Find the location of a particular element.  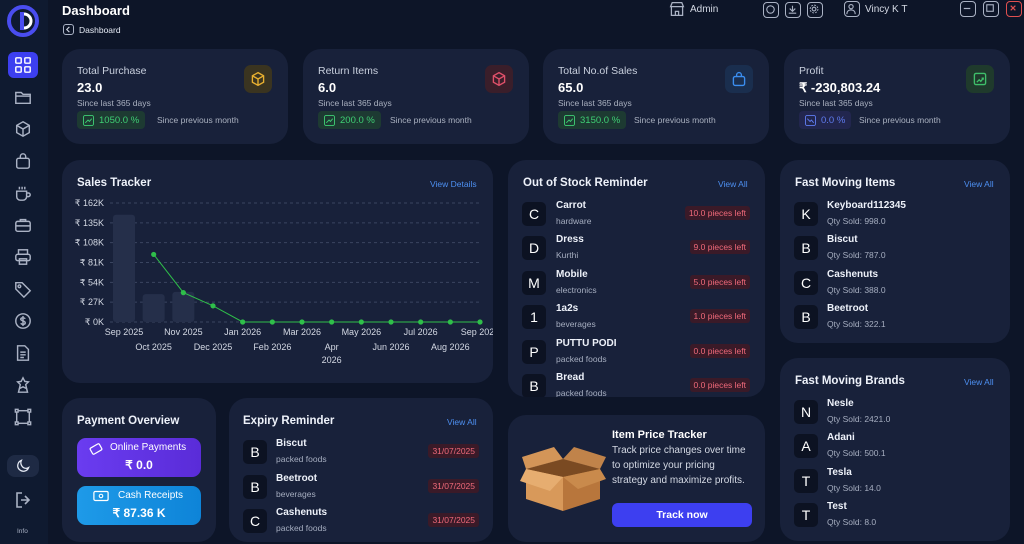

chart-up-icon is located at coordinates (980, 79).